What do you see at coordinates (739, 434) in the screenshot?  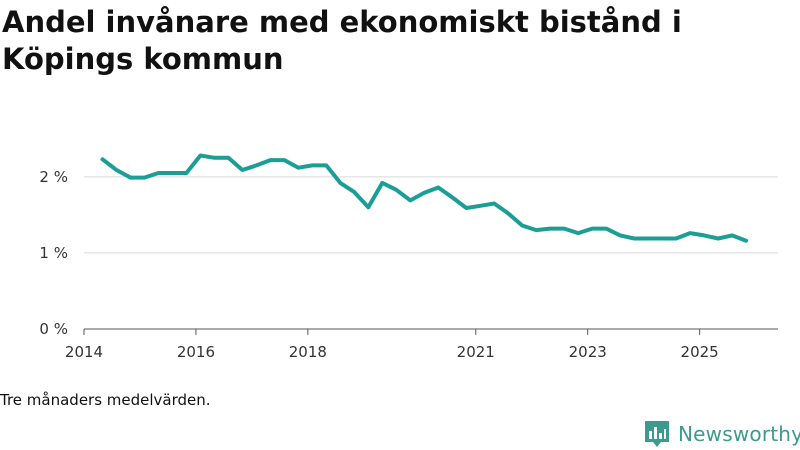 I see `brand-name: Newsworthy` at bounding box center [739, 434].